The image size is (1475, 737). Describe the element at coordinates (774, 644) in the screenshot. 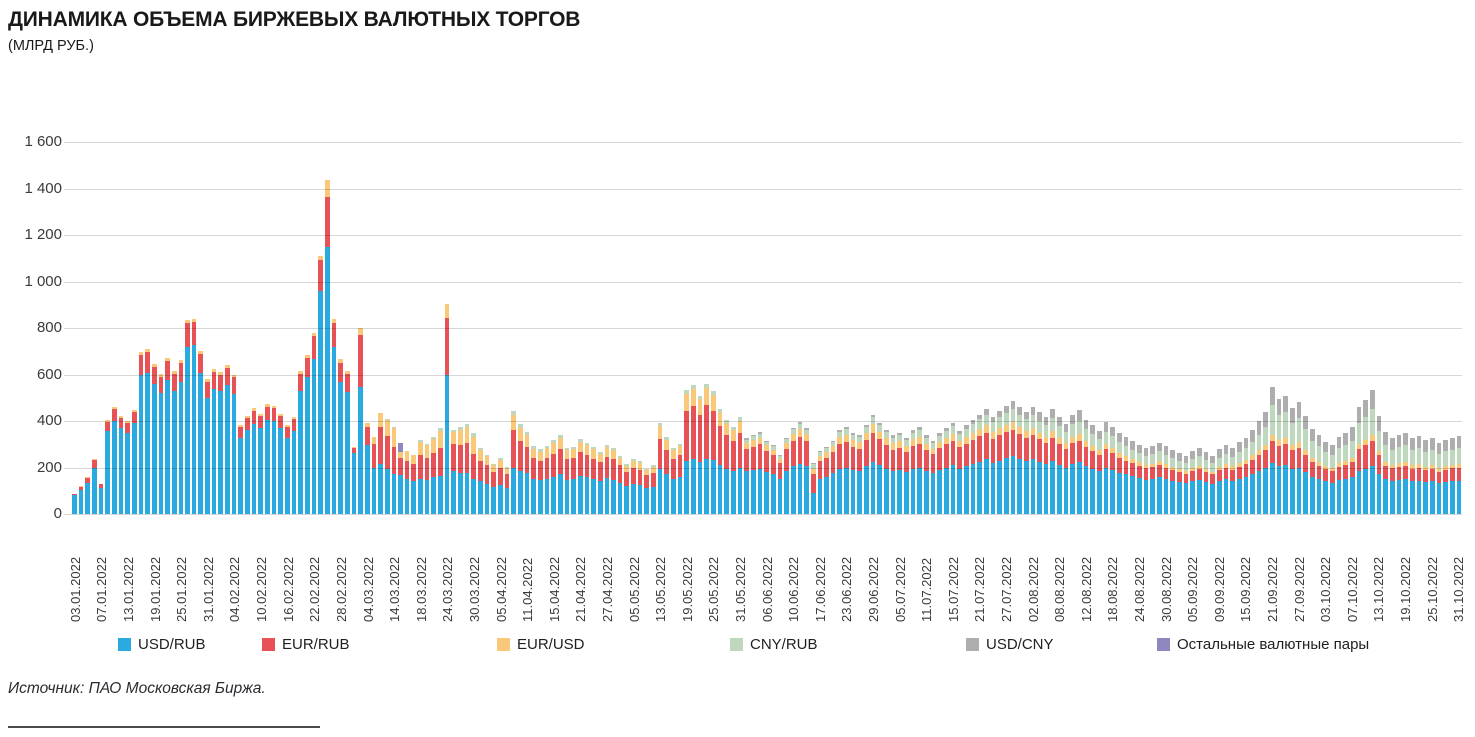

I see `legend-item: CNY/RUB` at that location.